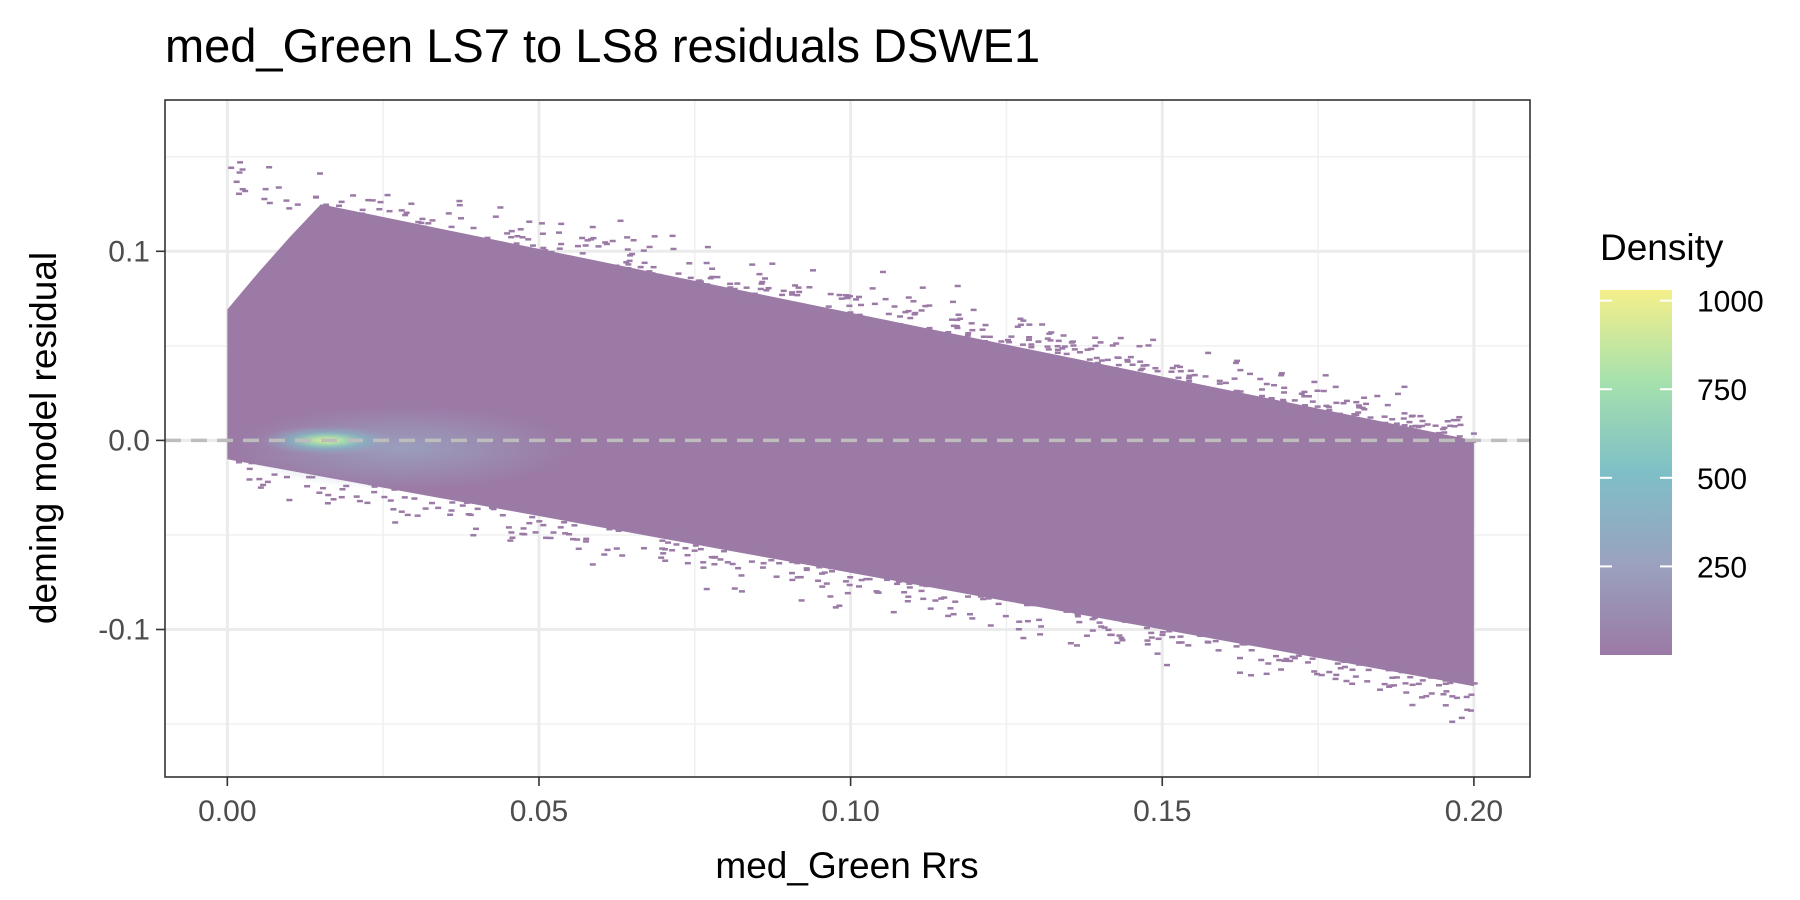 The image size is (1800, 900). Describe the element at coordinates (1682, 435) in the screenshot. I see `legend-ticks: 250 500 750 1000` at that location.